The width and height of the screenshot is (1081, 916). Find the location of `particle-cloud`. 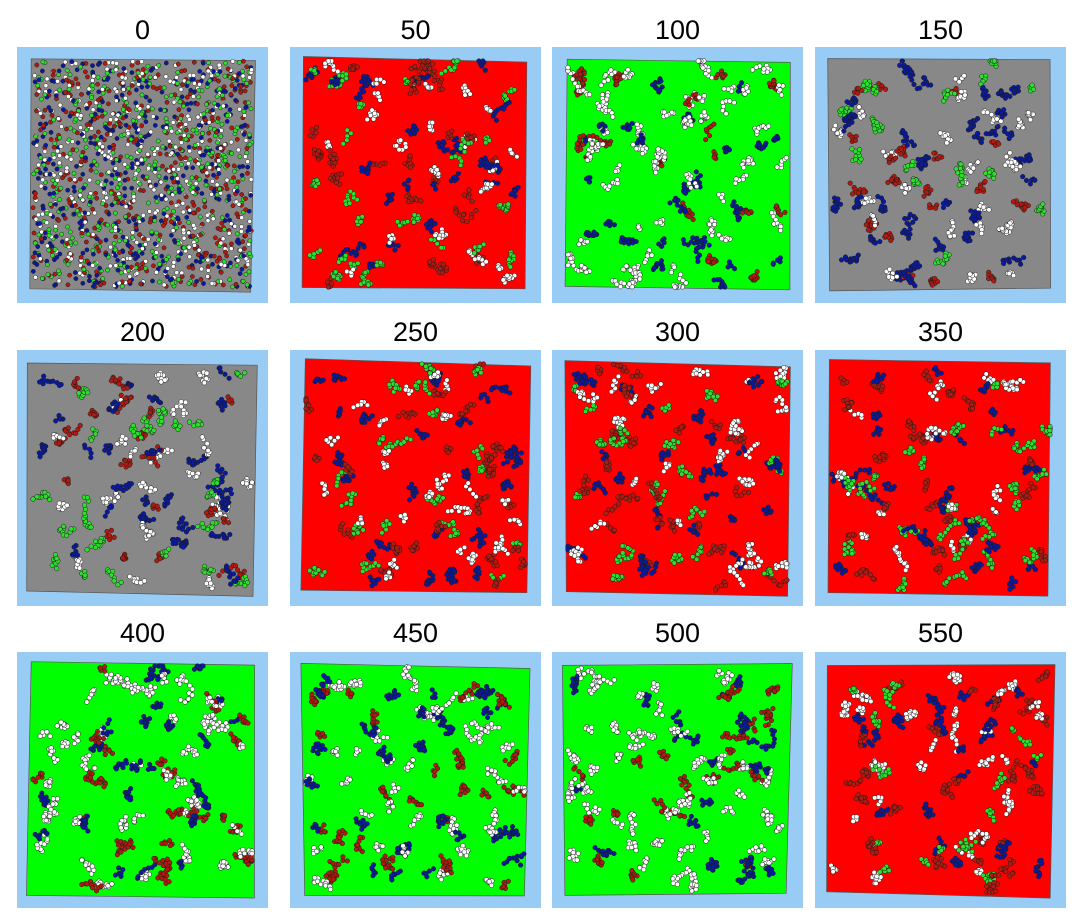

particle-cloud is located at coordinates (677, 174).